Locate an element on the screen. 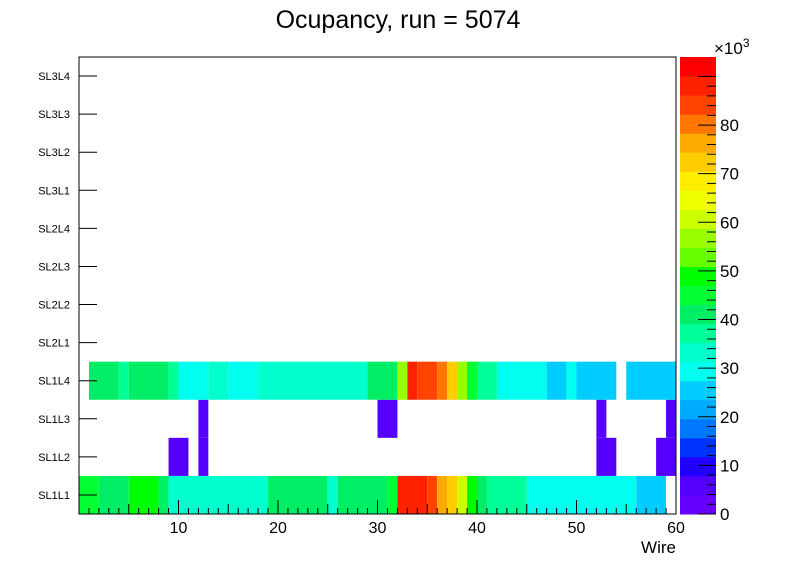 This screenshot has width=796, height=572. z-tick-label: 10 is located at coordinates (729, 465).